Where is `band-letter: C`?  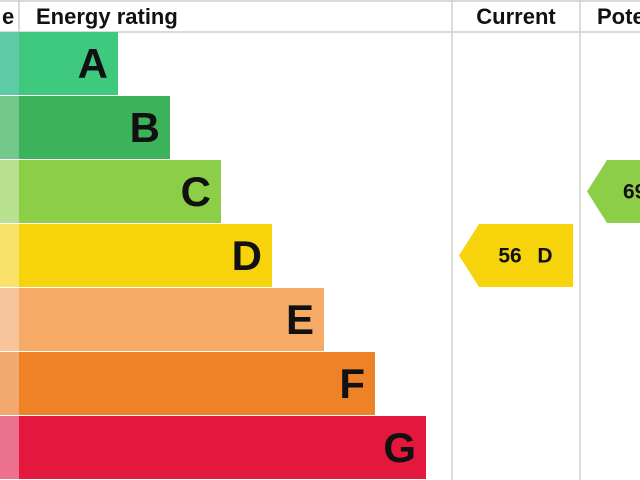 band-letter: C is located at coordinates (196, 191).